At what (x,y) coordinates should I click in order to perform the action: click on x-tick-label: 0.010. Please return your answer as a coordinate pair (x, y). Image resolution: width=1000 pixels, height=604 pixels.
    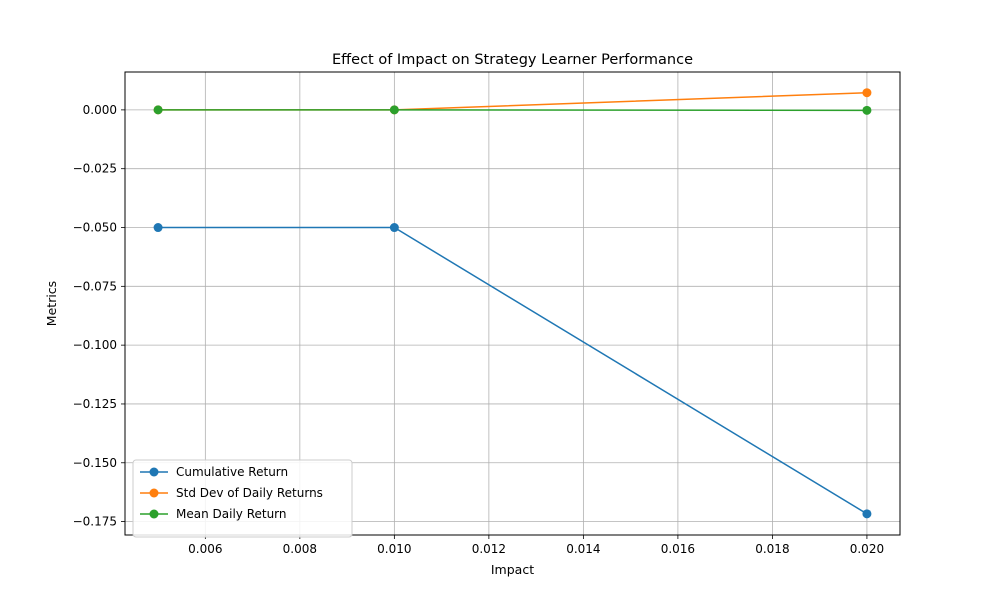
    Looking at the image, I should click on (394, 549).